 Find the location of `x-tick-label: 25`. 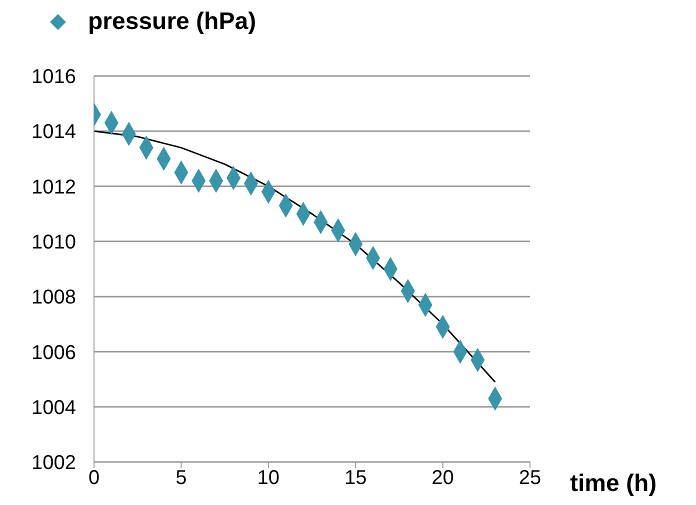

x-tick-label: 25 is located at coordinates (530, 478).